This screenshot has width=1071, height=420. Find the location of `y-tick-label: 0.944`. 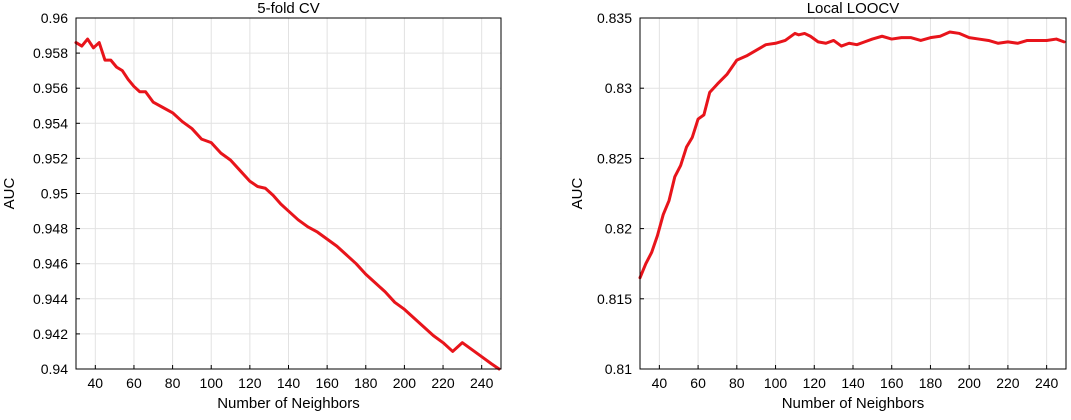

y-tick-label: 0.944 is located at coordinates (50, 299).